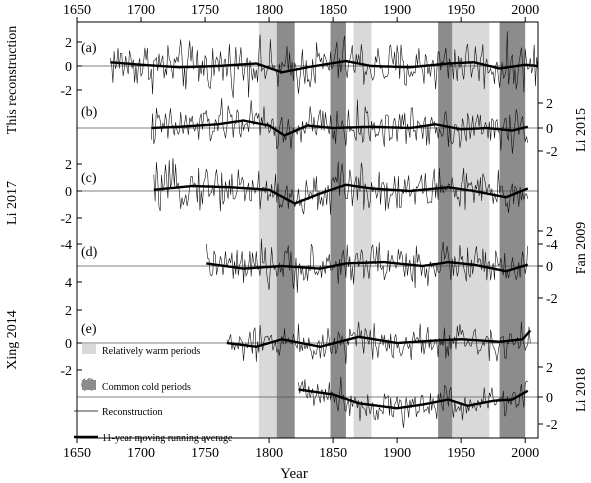  I want to click on x-tick-label-bottom-0: 1650, so click(77, 453).